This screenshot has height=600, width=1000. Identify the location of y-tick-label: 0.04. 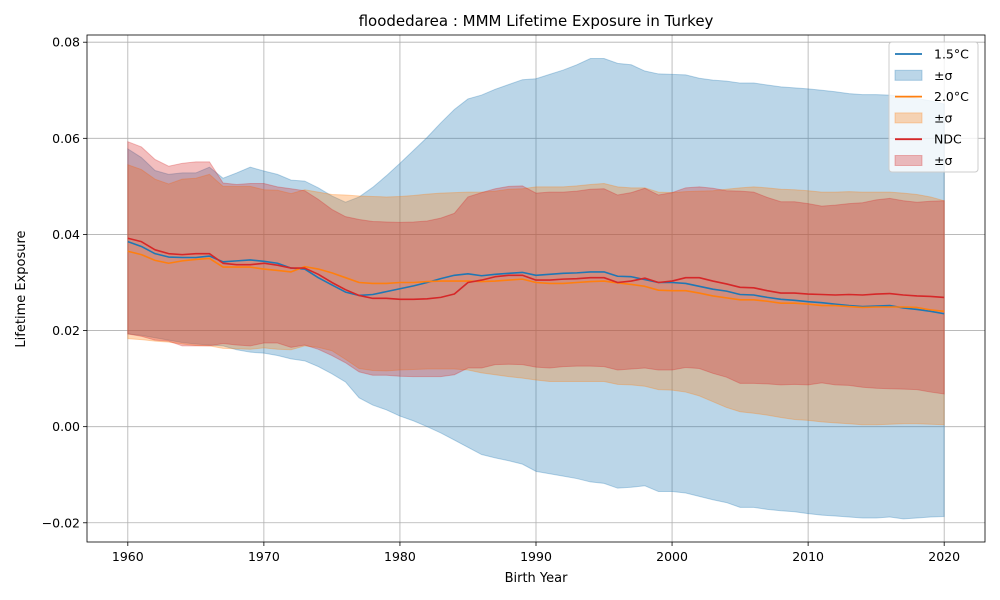
(66, 234).